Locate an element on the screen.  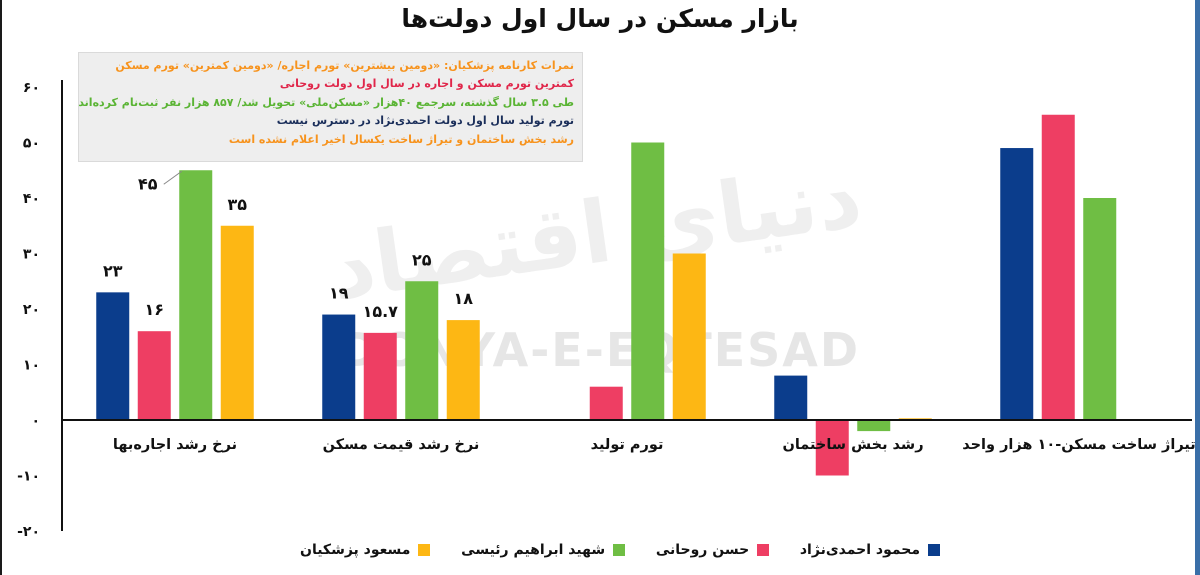
bar-series3-cat4 is located at coordinates (874, 426).